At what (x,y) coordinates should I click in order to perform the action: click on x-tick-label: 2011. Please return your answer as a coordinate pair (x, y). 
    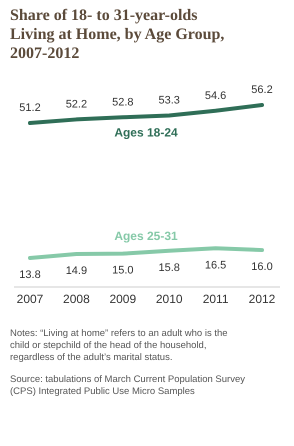
    Looking at the image, I should click on (215, 299).